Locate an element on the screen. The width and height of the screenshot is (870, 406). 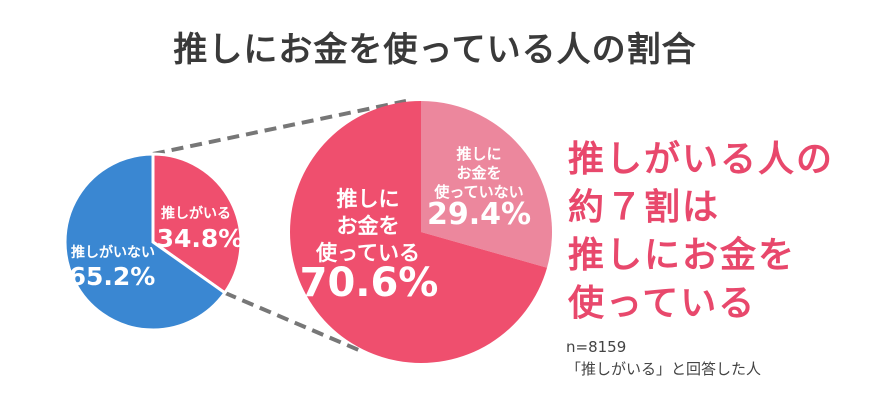
slice-value: 65.2% is located at coordinates (112, 276).